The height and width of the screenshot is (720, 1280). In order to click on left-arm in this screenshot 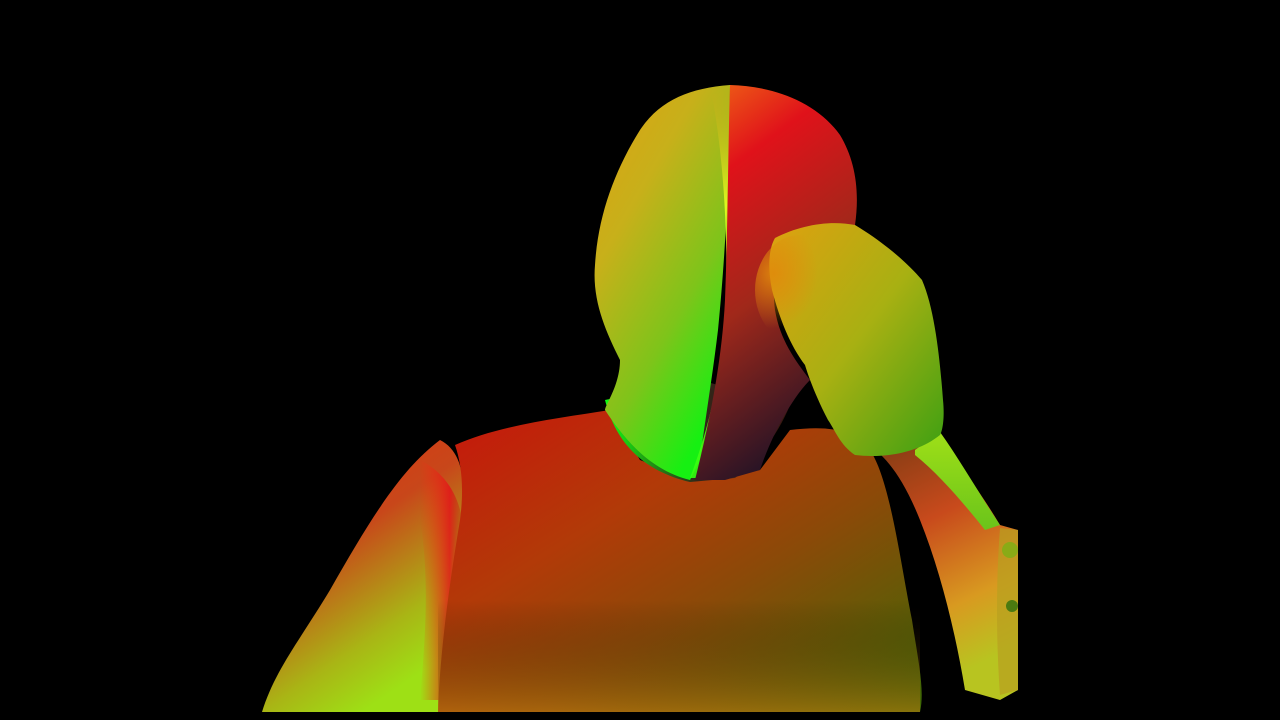, I will do `click(363, 576)`.